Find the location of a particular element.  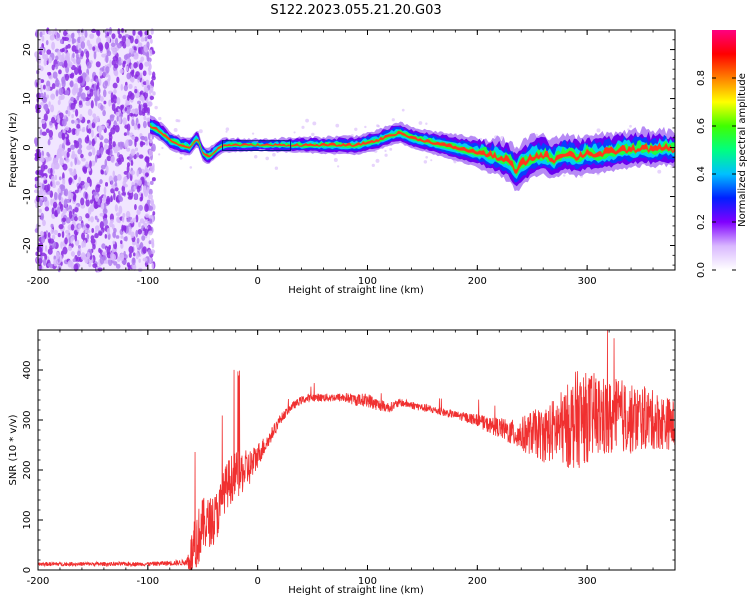

x-tick-label: 300 is located at coordinates (587, 281).